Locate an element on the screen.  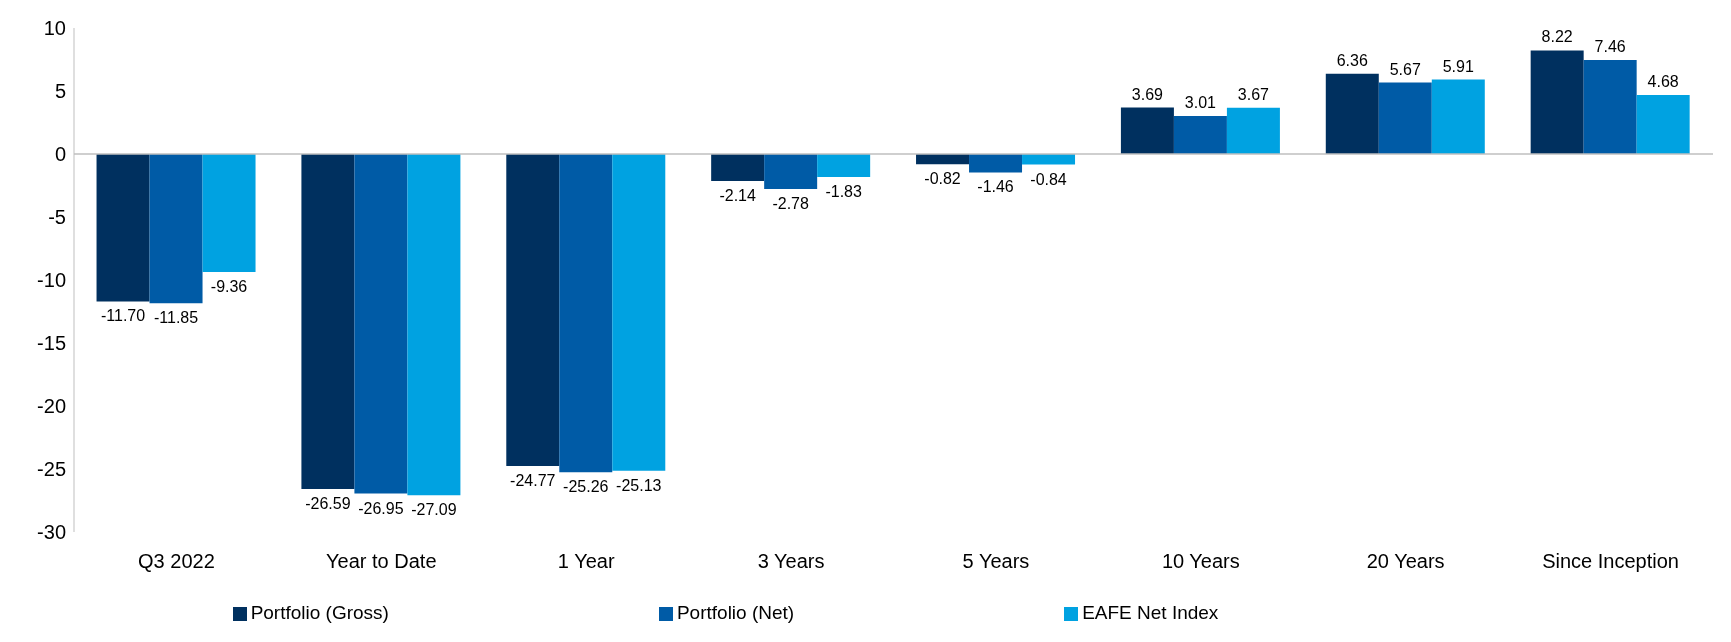
y-tick-label: -20 is located at coordinates (51, 406).